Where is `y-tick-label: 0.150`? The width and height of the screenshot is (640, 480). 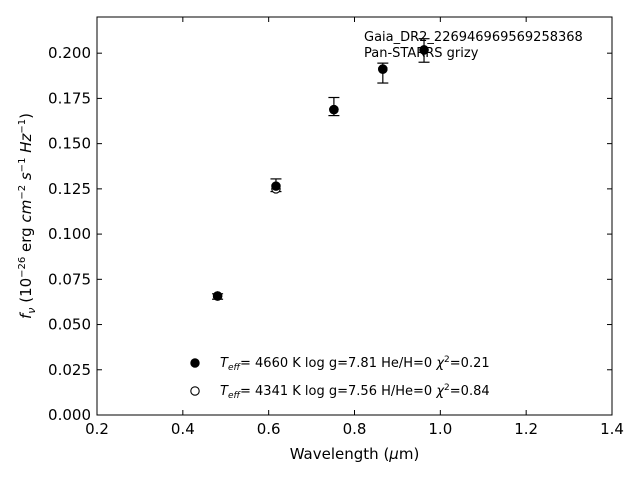
y-tick-label: 0.150 is located at coordinates (69, 144).